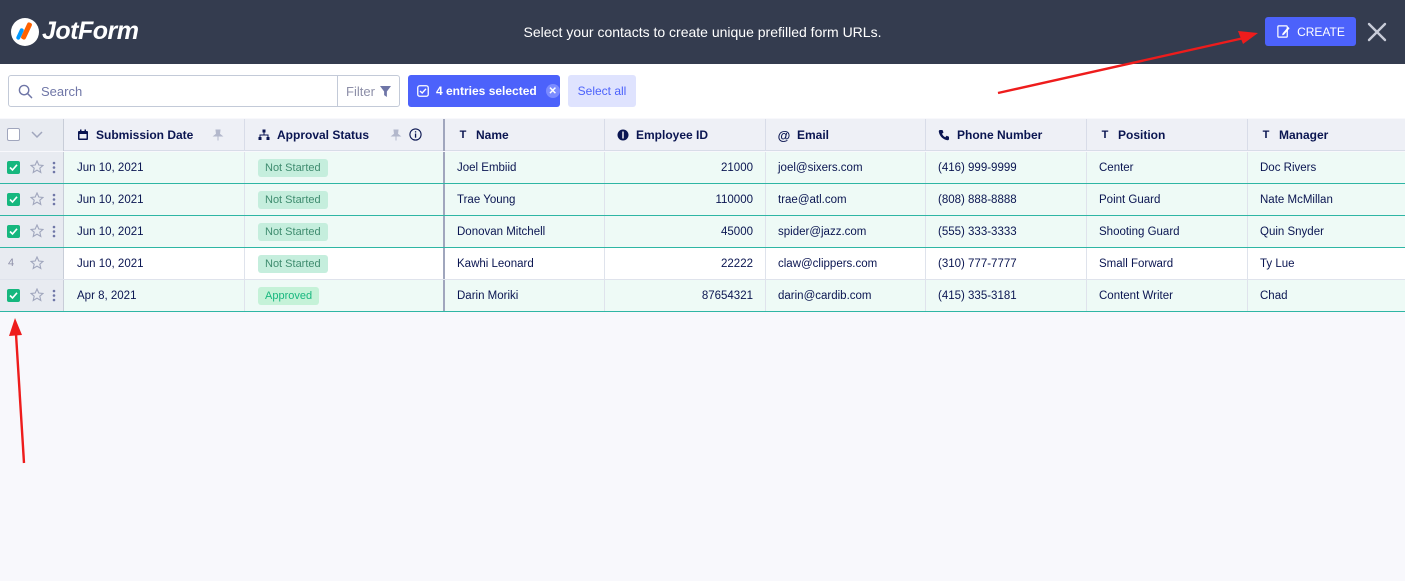  Describe the element at coordinates (1326, 263) in the screenshot. I see `cell-manager: Ty Lue` at that location.